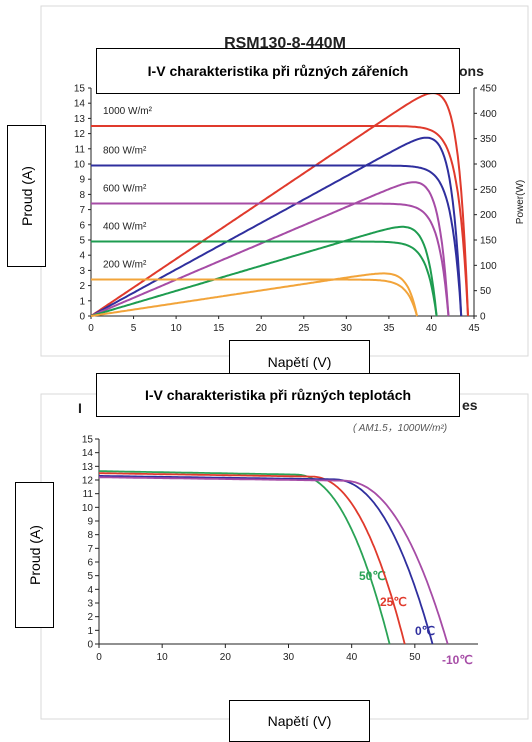  I want to click on chart-title-fragment: es, so click(470, 405).